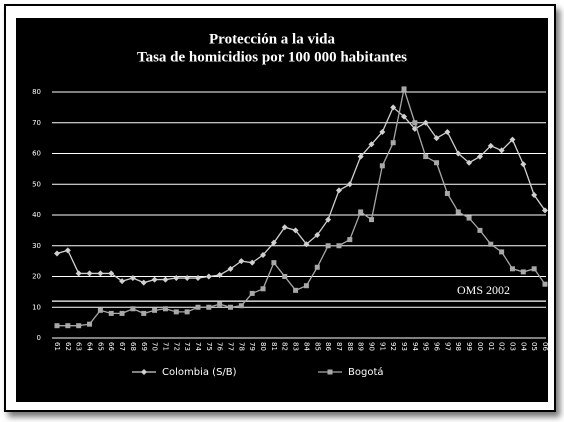  Describe the element at coordinates (155, 346) in the screenshot. I see `x-tick-label: 70` at that location.